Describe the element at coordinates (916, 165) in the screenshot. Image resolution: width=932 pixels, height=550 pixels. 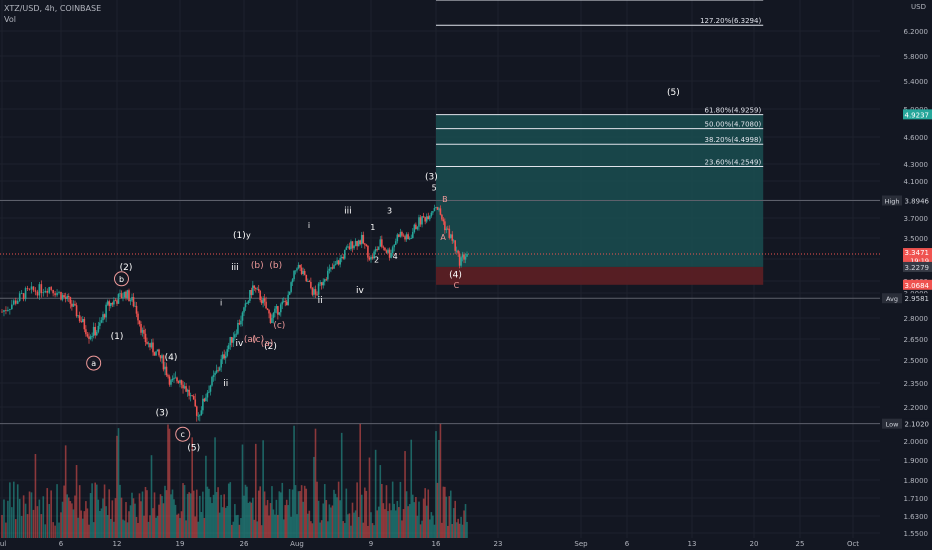
I see `y-tick-label-18: 4.3000` at that location.